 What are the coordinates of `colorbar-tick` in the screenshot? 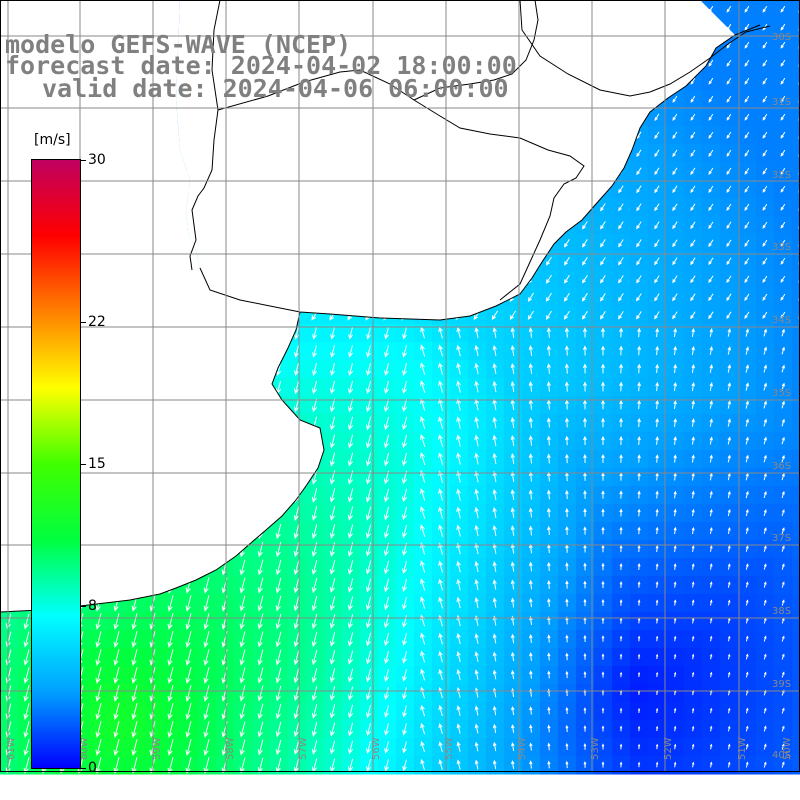 It's located at (83, 606).